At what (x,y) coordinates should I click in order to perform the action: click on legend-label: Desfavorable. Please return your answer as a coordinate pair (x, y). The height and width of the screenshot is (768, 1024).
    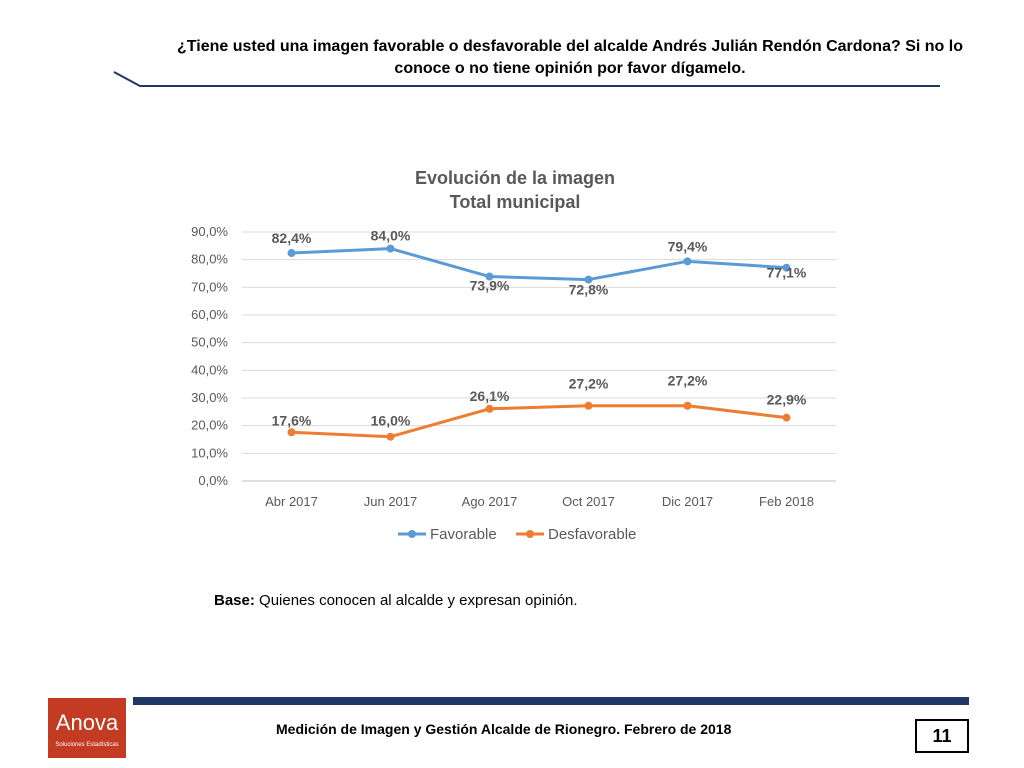
    Looking at the image, I should click on (592, 534).